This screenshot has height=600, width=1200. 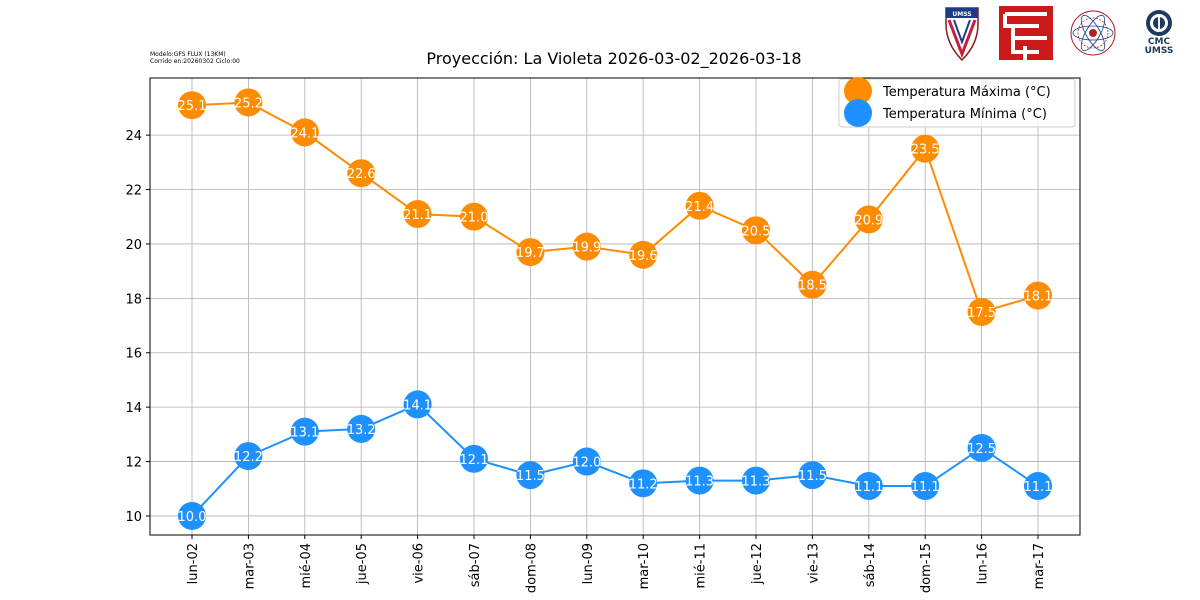 What do you see at coordinates (133, 408) in the screenshot?
I see `y-tick-label: 14` at bounding box center [133, 408].